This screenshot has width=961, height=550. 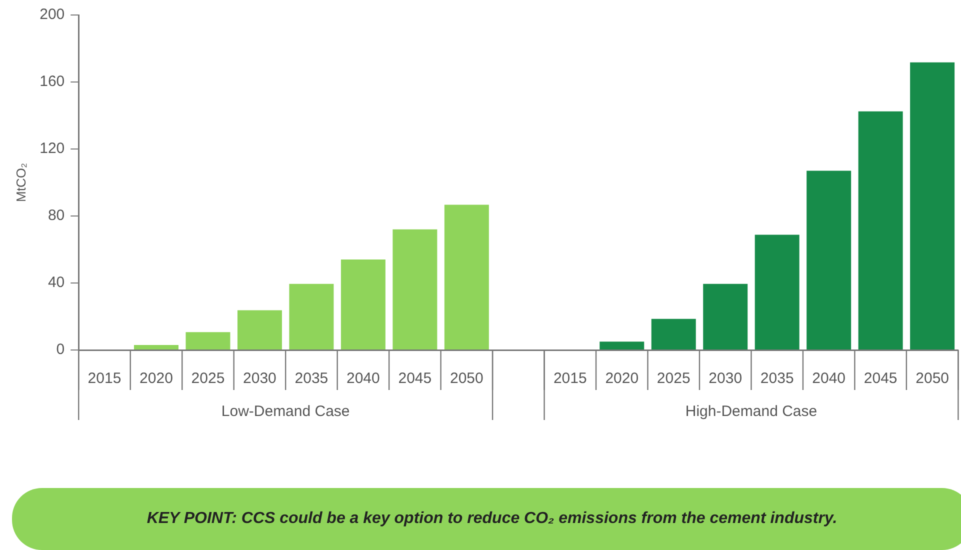 What do you see at coordinates (486, 519) in the screenshot?
I see `text: KEY POINT: CCS could be a key option to reduce CO₂ emissions from the cement industry.` at bounding box center [486, 519].